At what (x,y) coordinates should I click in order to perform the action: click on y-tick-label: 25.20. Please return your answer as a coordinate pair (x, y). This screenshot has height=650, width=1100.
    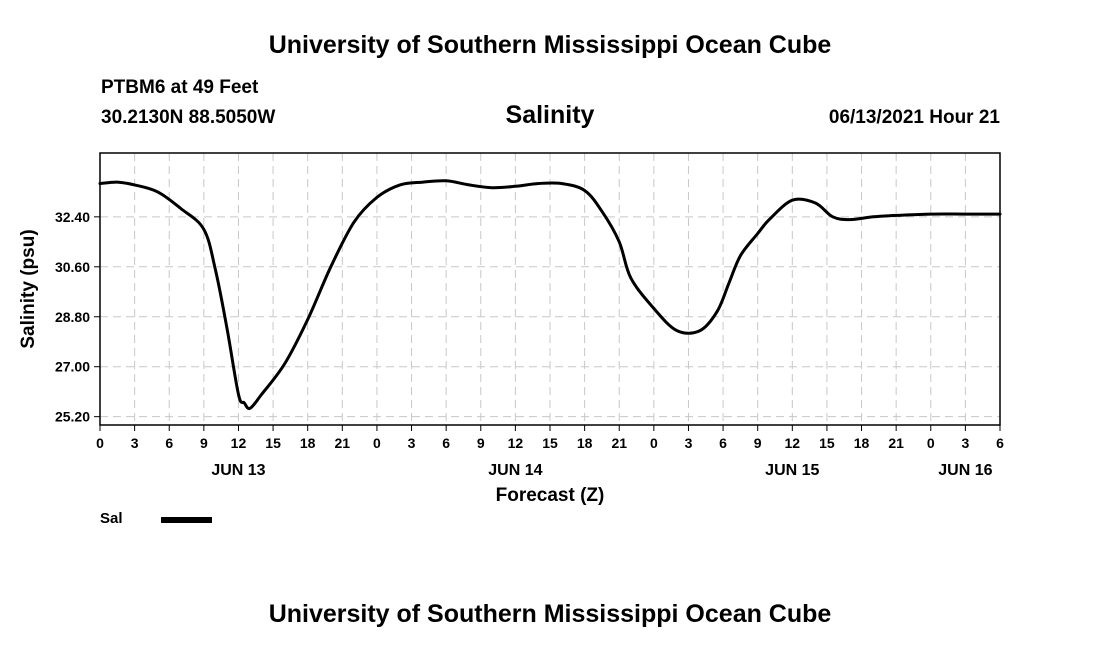
    Looking at the image, I should click on (72, 417).